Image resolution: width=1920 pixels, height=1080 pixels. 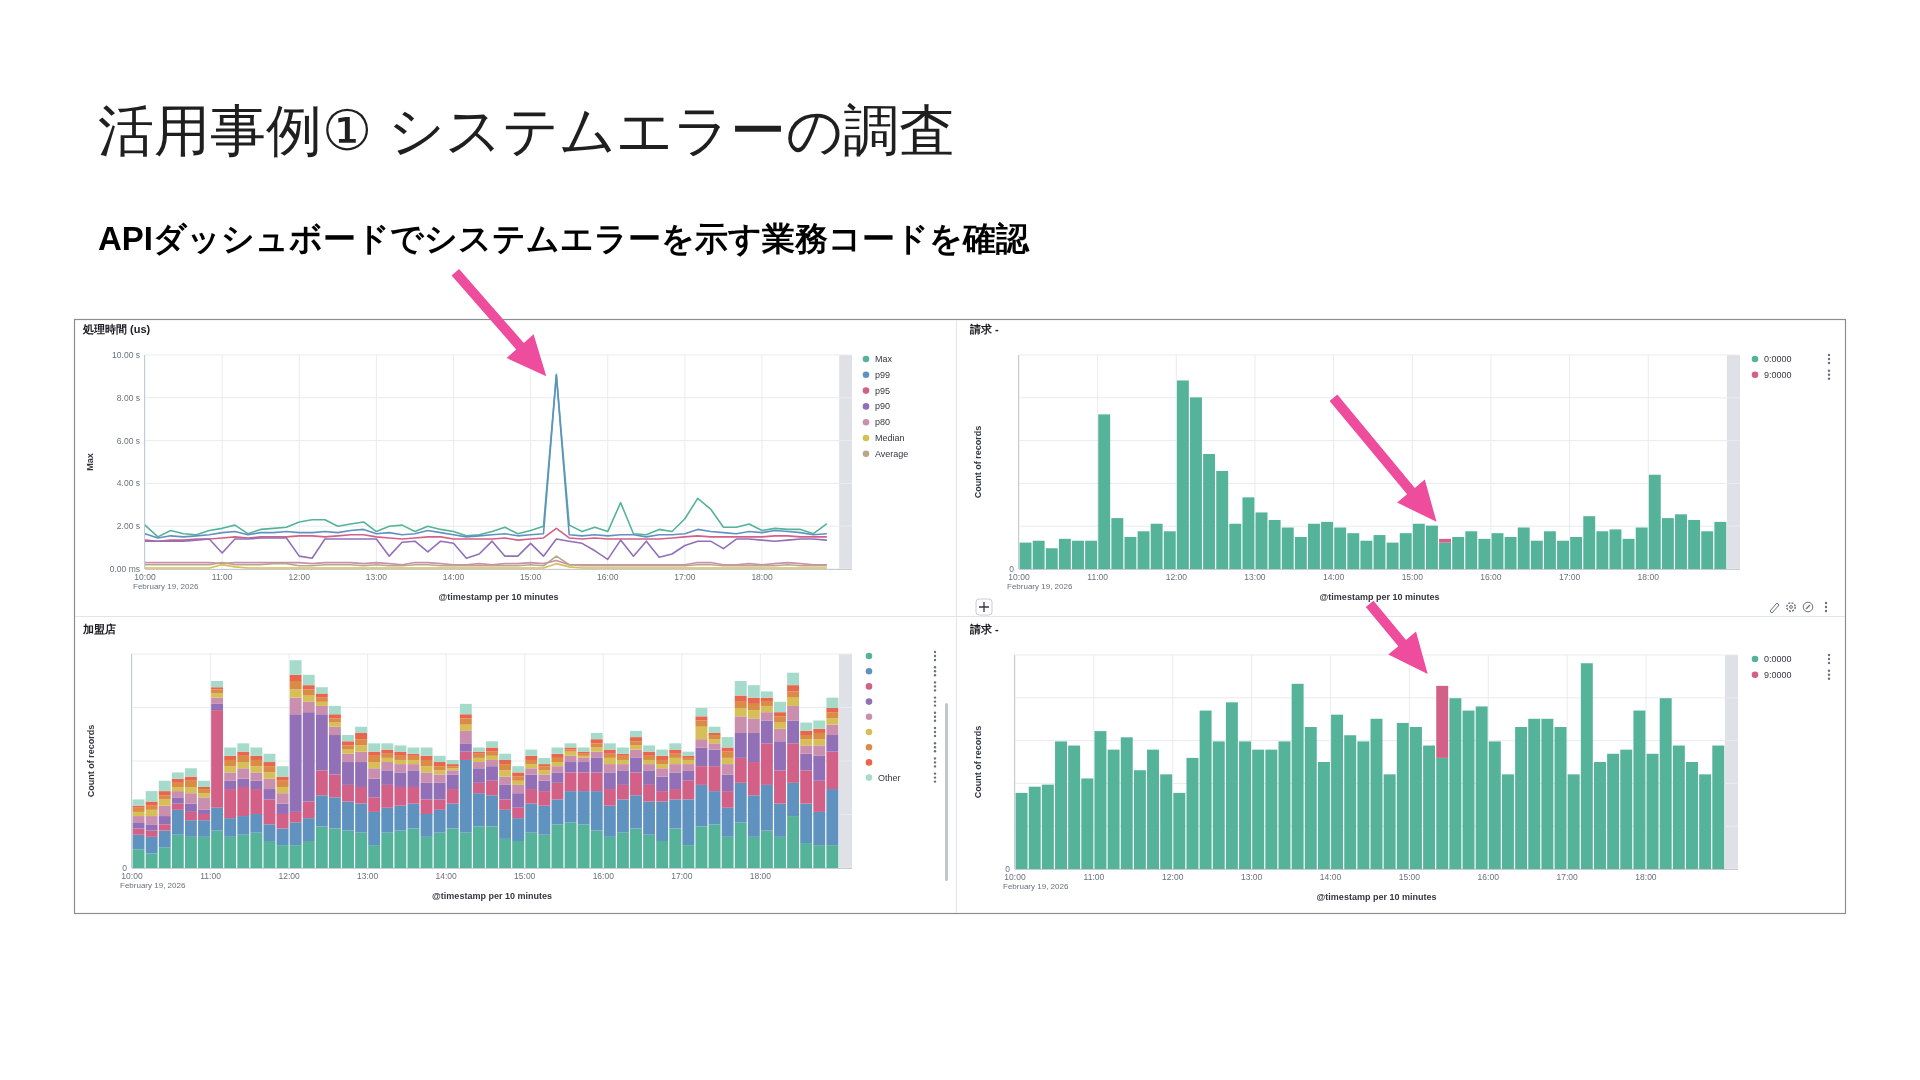 I want to click on x-tick-label: 13:00, so click(x=1251, y=877).